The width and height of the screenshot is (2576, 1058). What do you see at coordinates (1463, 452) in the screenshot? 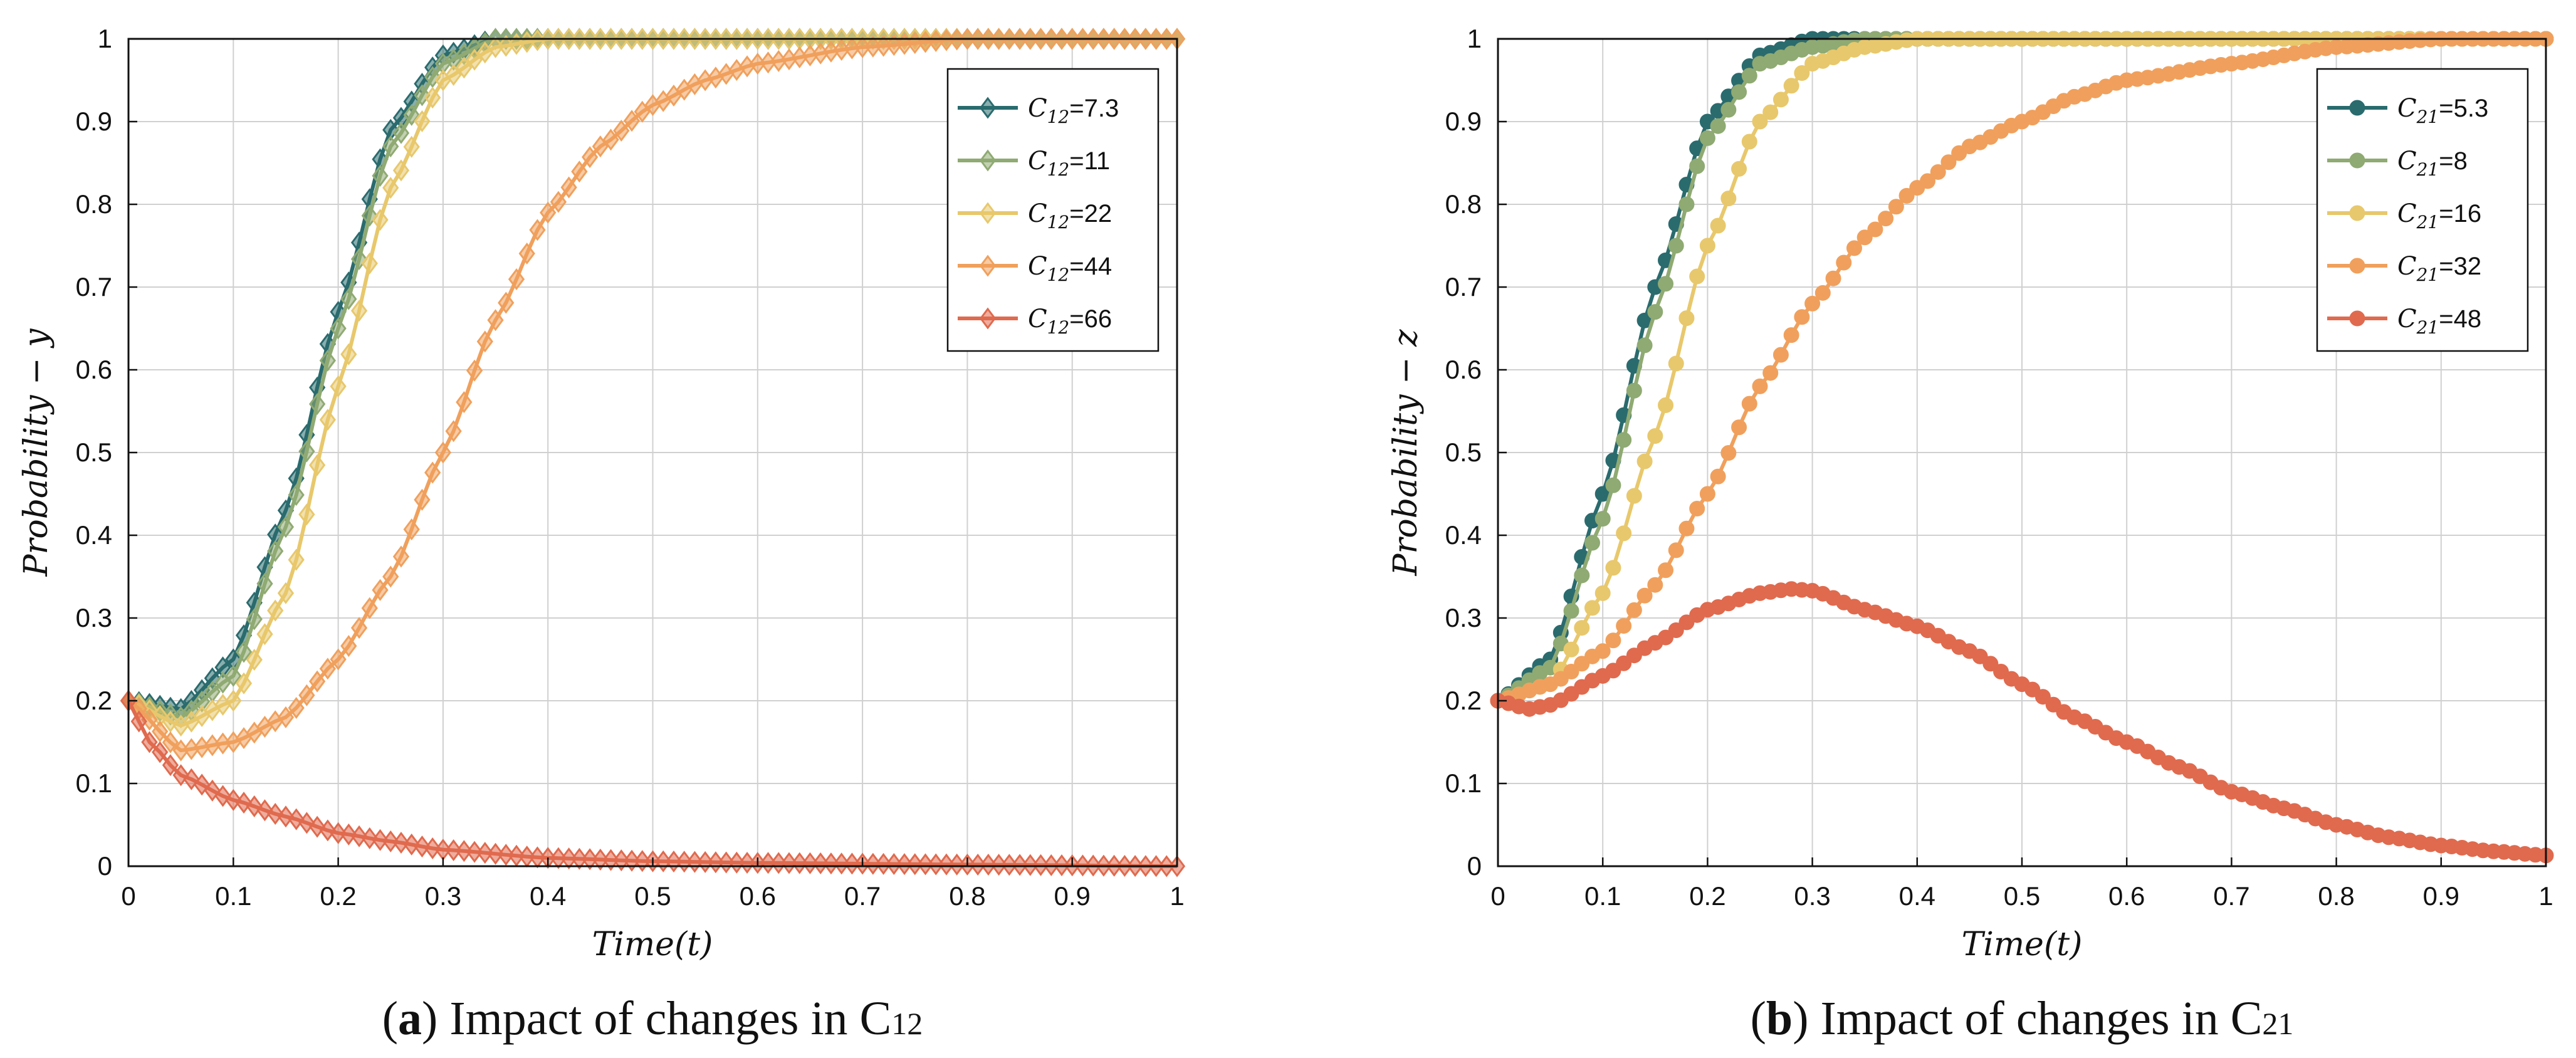
I see `y-tick-label: 0.5` at bounding box center [1463, 452].